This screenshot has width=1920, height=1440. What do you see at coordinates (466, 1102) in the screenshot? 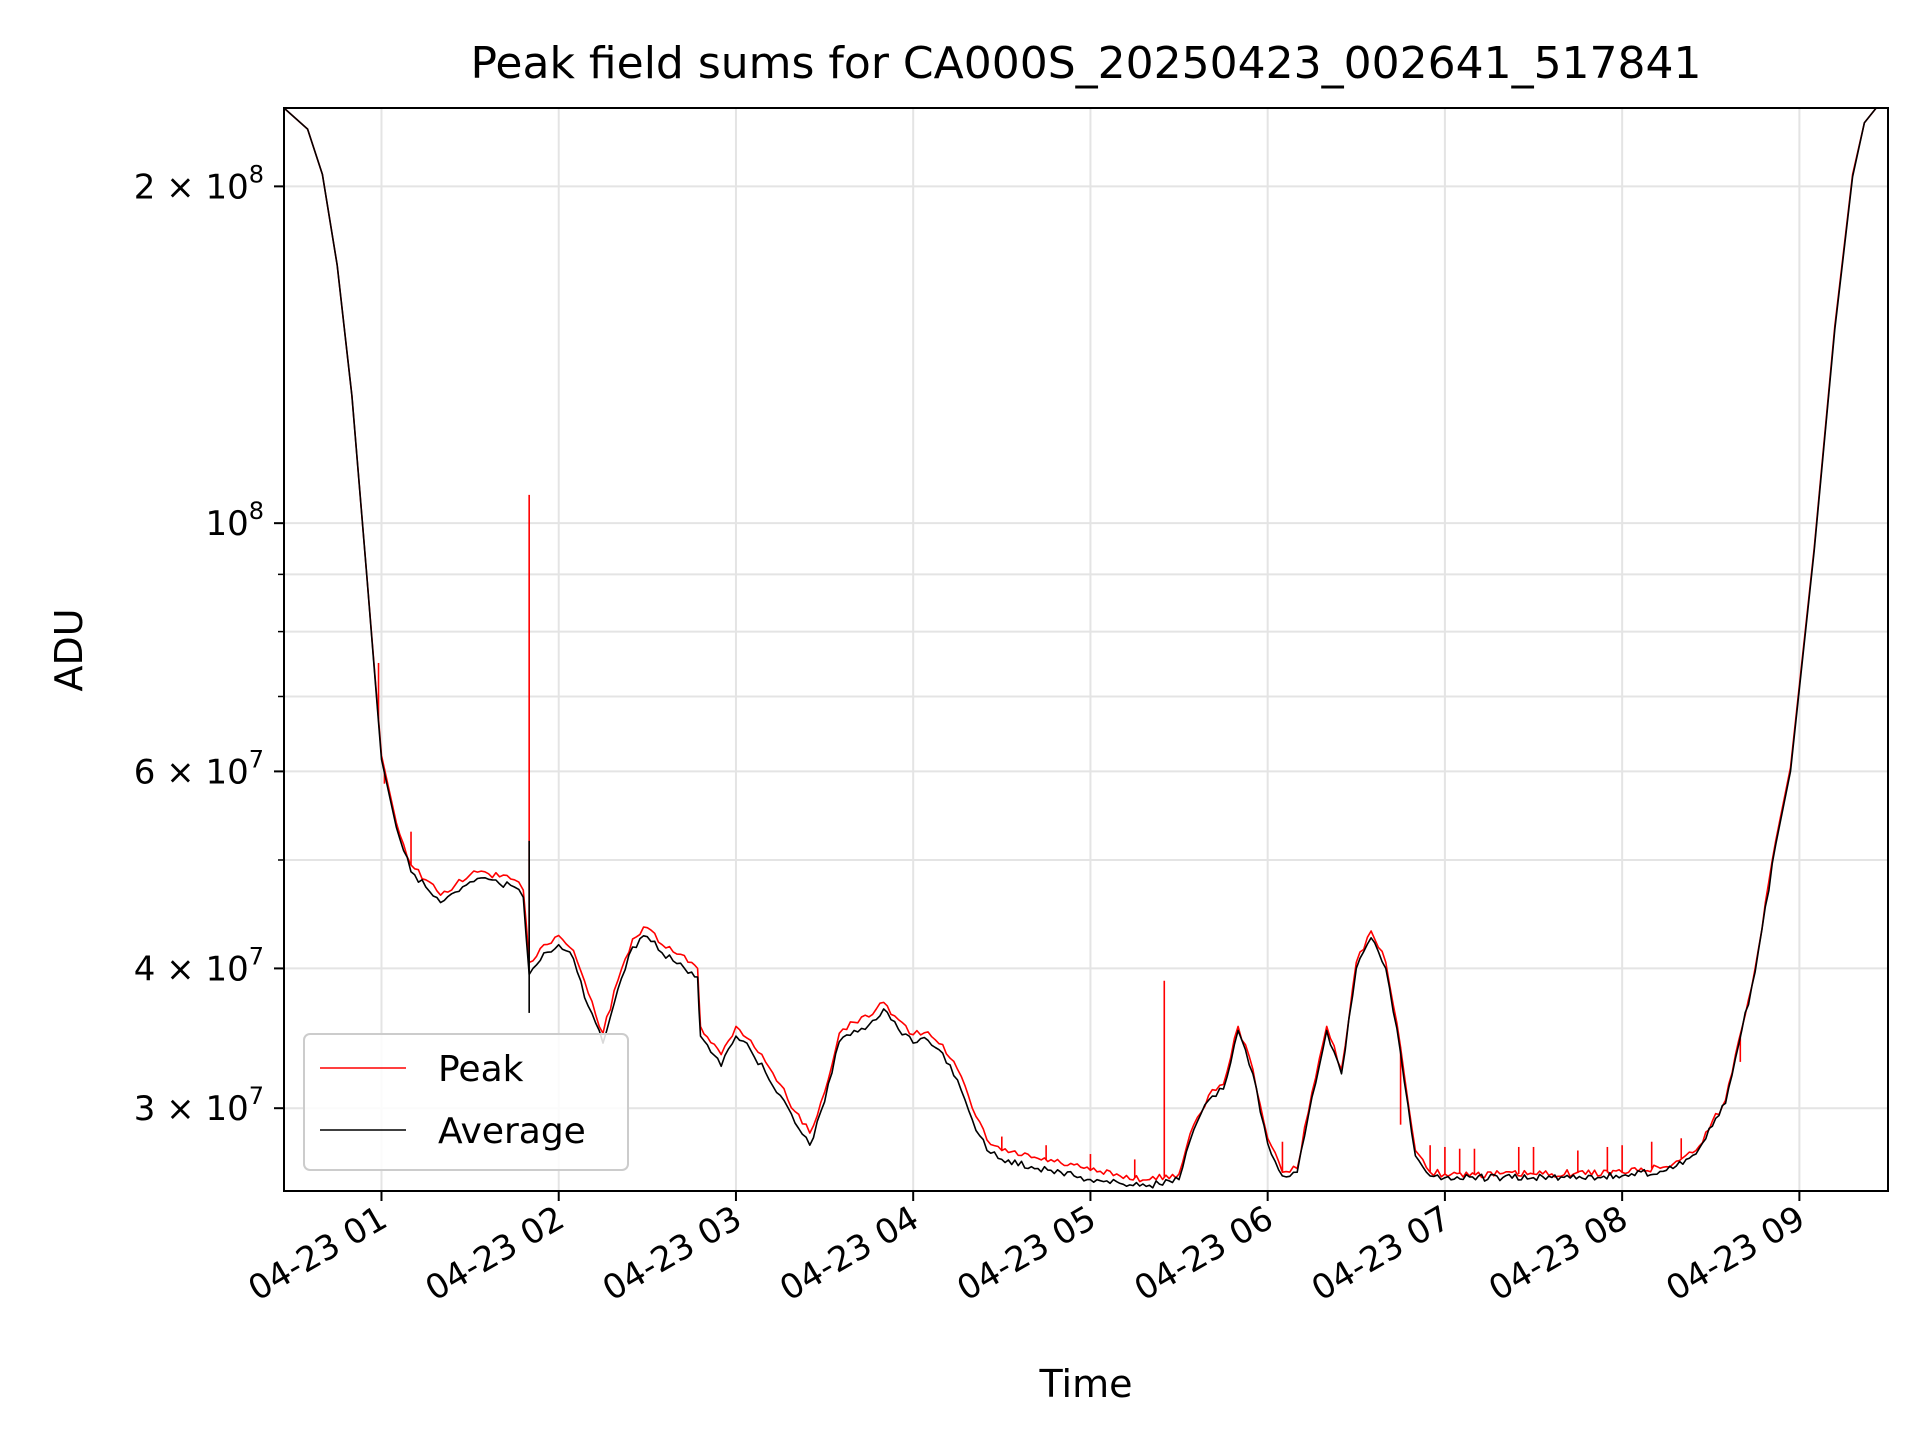
I see `legend: Peak Average` at bounding box center [466, 1102].